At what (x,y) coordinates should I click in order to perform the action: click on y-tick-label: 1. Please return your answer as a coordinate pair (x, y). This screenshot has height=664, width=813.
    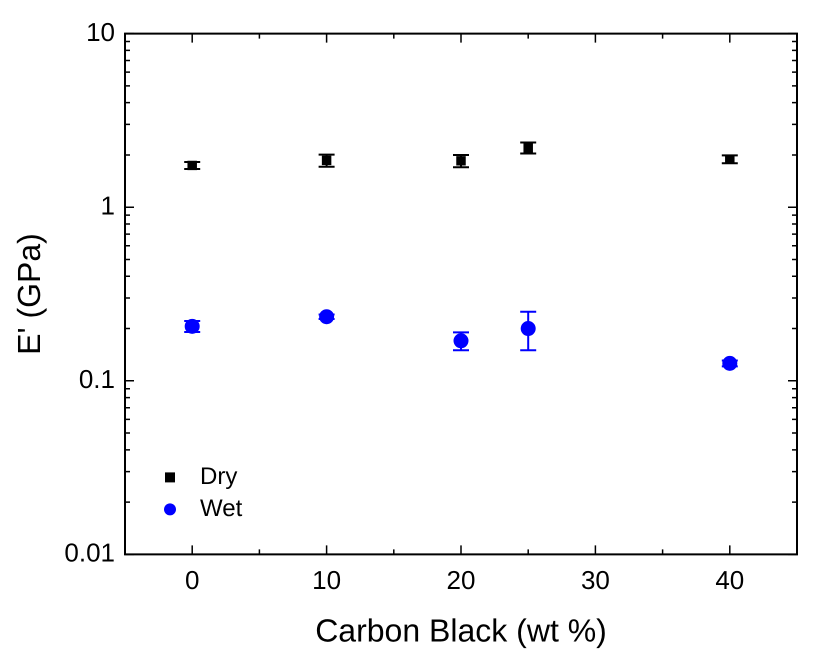
    Looking at the image, I should click on (108, 205).